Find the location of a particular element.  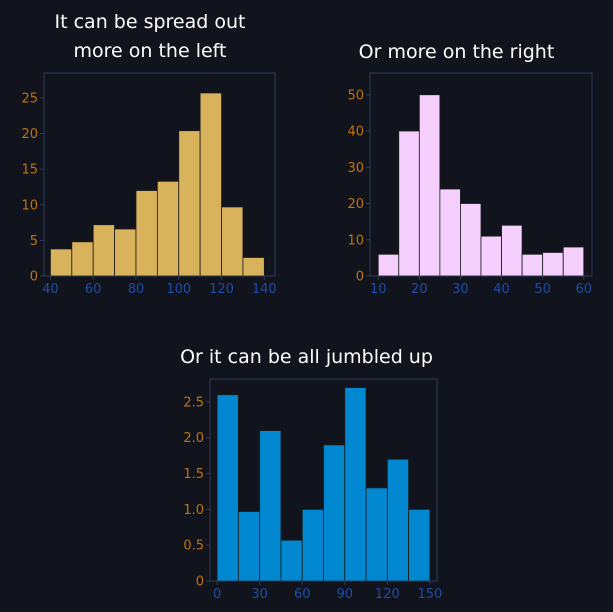

x-tick-label: 90 is located at coordinates (345, 594).